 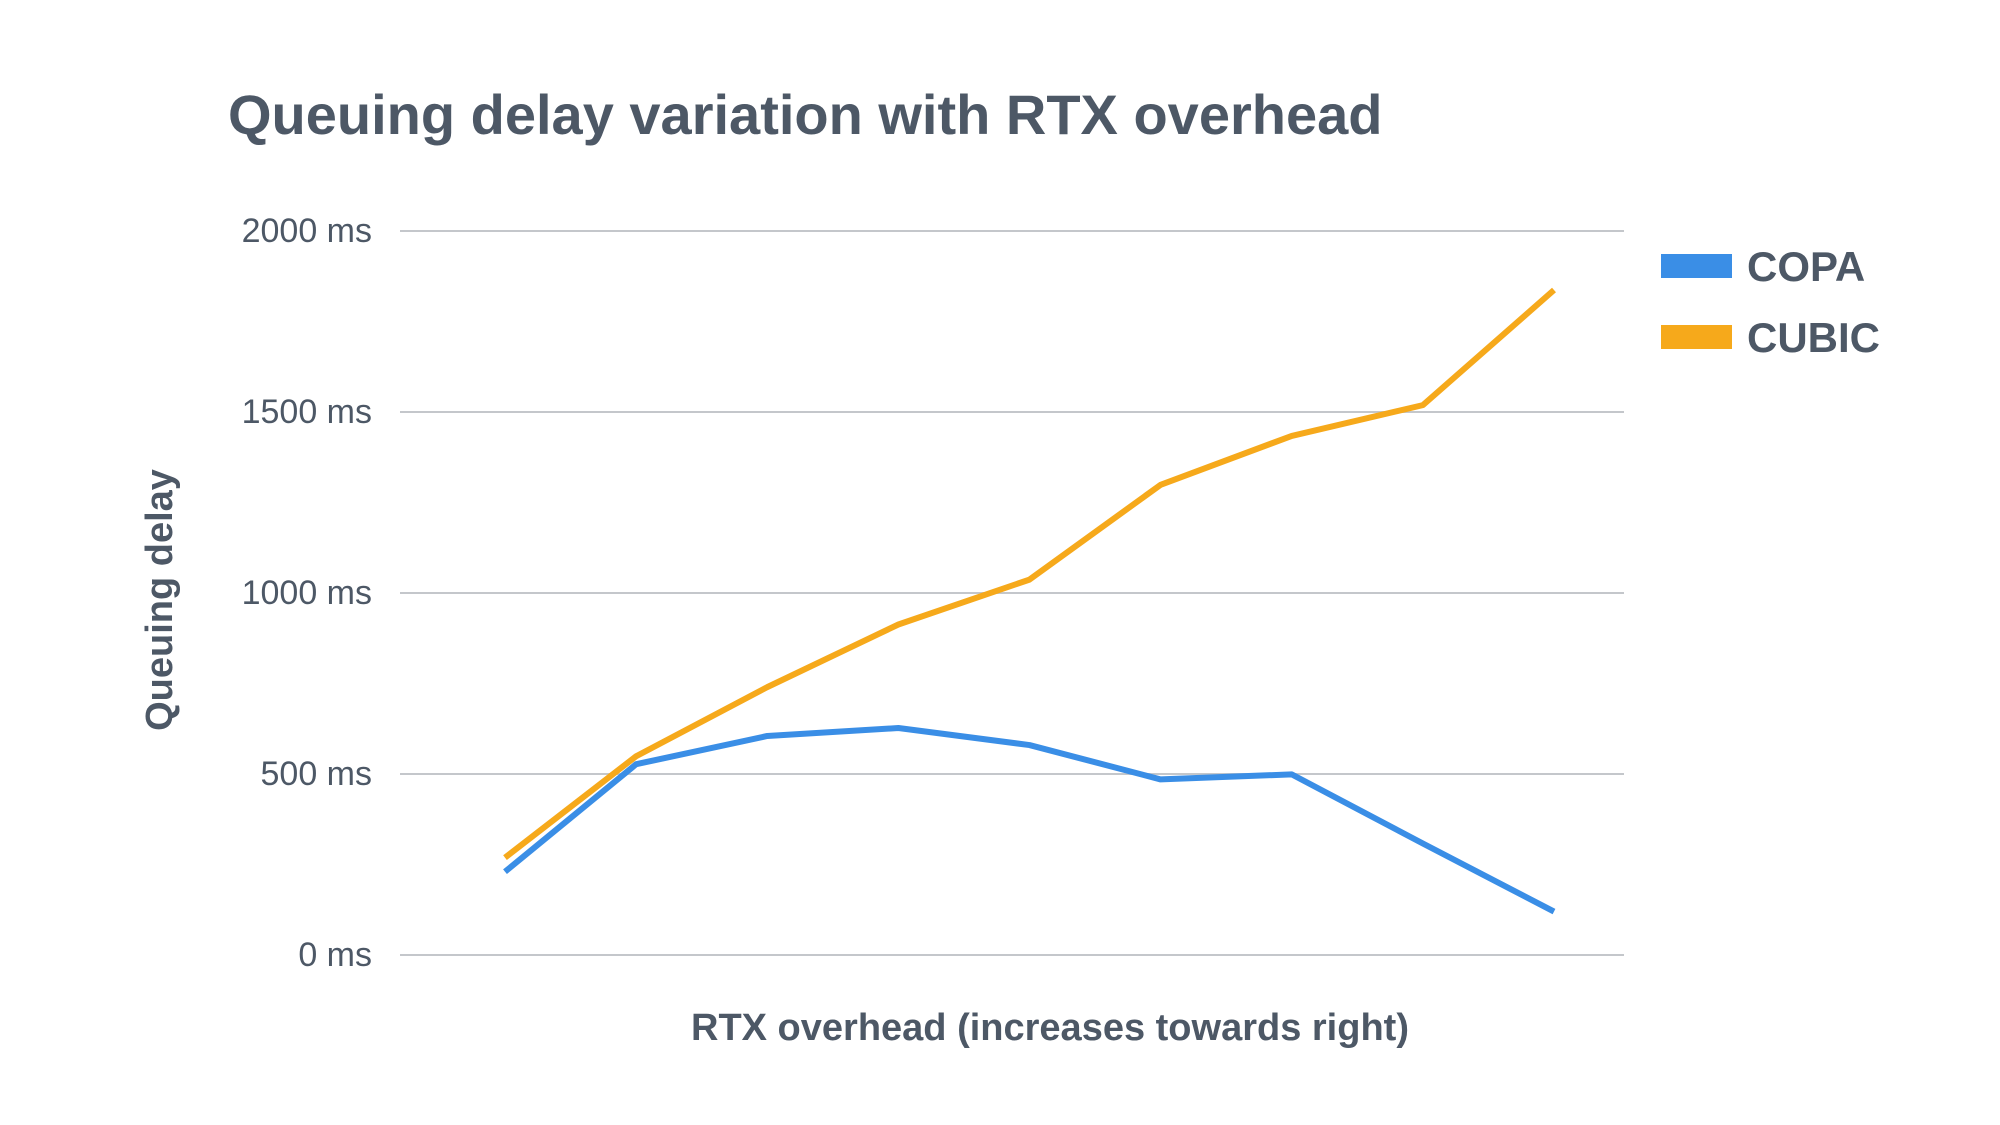 I want to click on legend-label-copa: COPA, so click(x=1806, y=266).